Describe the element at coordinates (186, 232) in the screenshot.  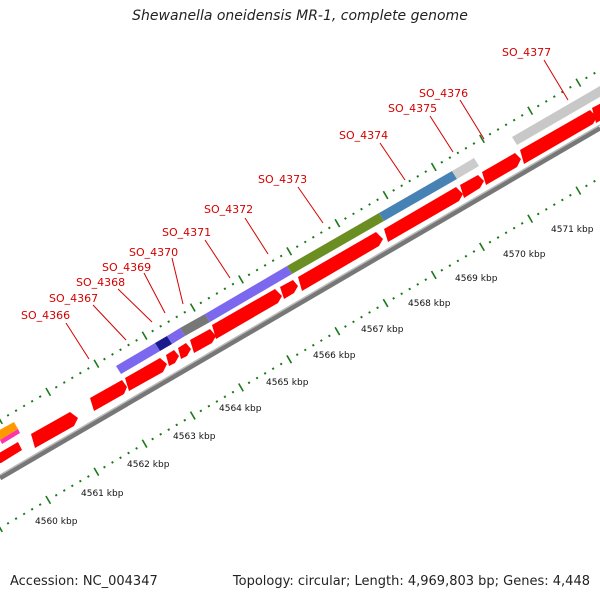
I see `gene-label: SO_4371` at that location.